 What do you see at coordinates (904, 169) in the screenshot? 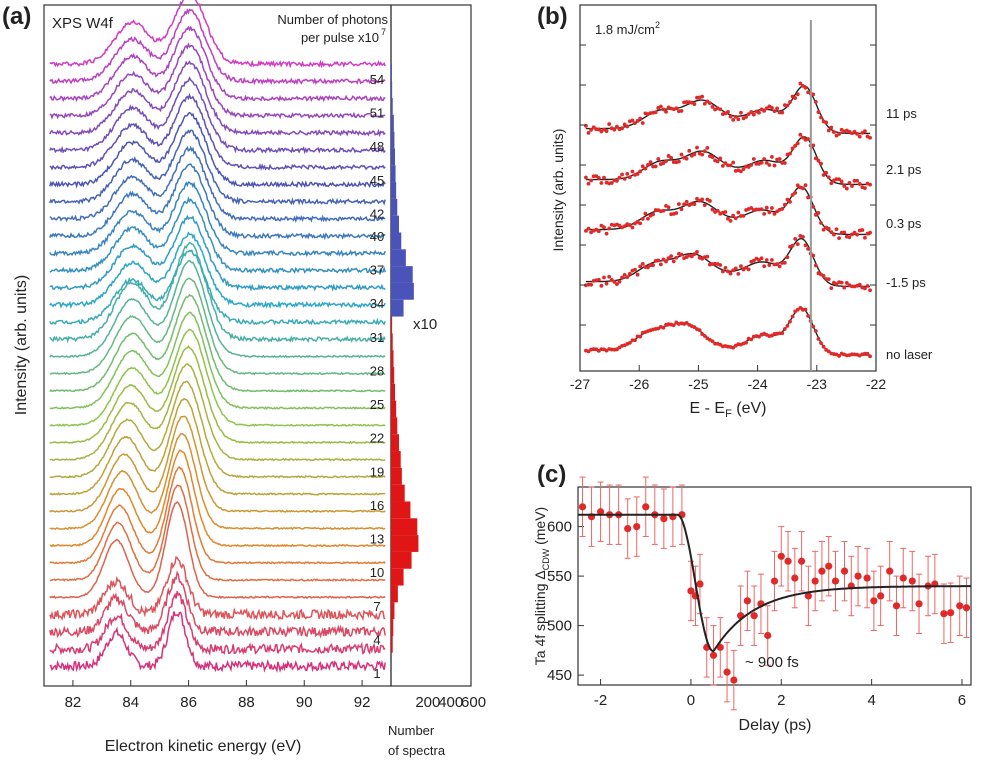
I see `panel-b-series-label: 2.1 ps` at bounding box center [904, 169].